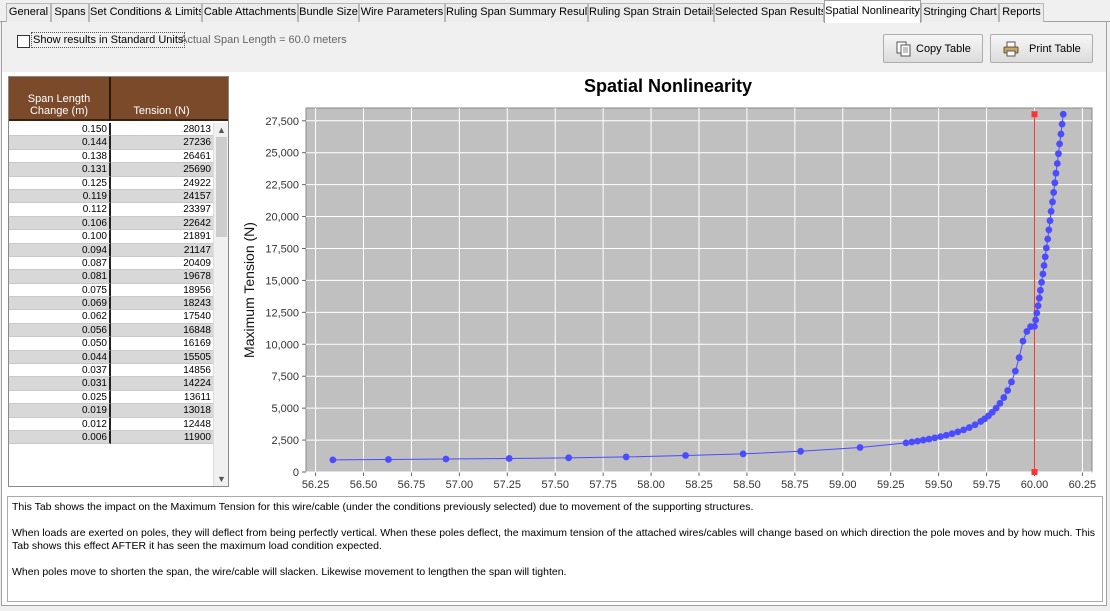  Describe the element at coordinates (60, 143) in the screenshot. I see `cell-span-length-change: 0.144` at that location.